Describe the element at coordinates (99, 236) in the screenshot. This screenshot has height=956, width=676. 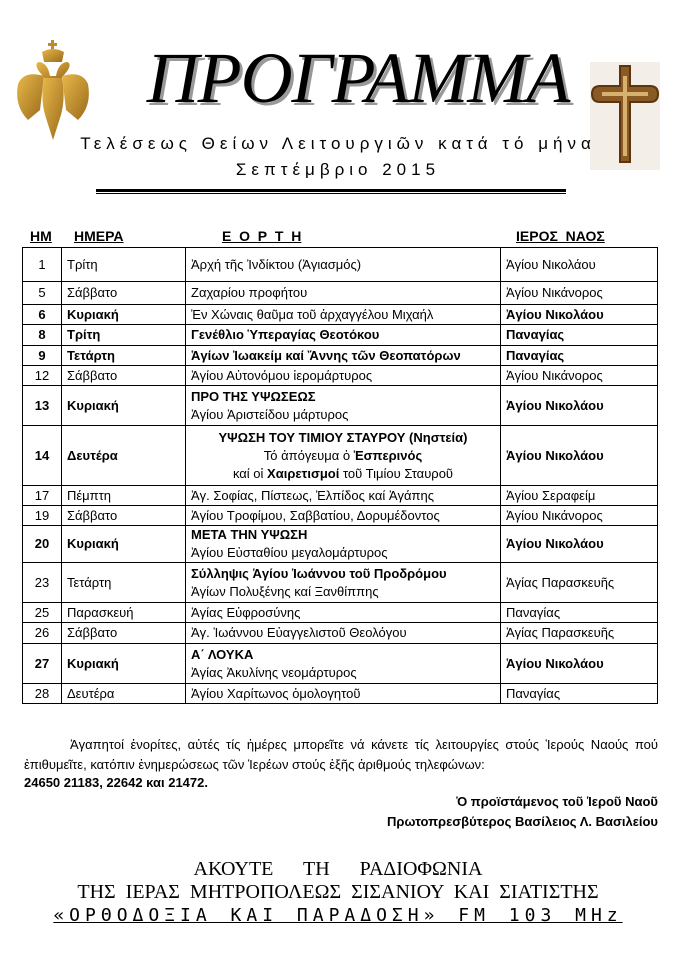
I see `column-header-weekday: ΗΜΕΡΑ` at that location.